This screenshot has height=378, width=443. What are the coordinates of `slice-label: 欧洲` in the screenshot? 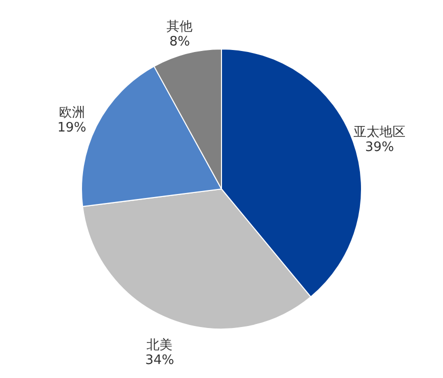 It's located at (71, 113).